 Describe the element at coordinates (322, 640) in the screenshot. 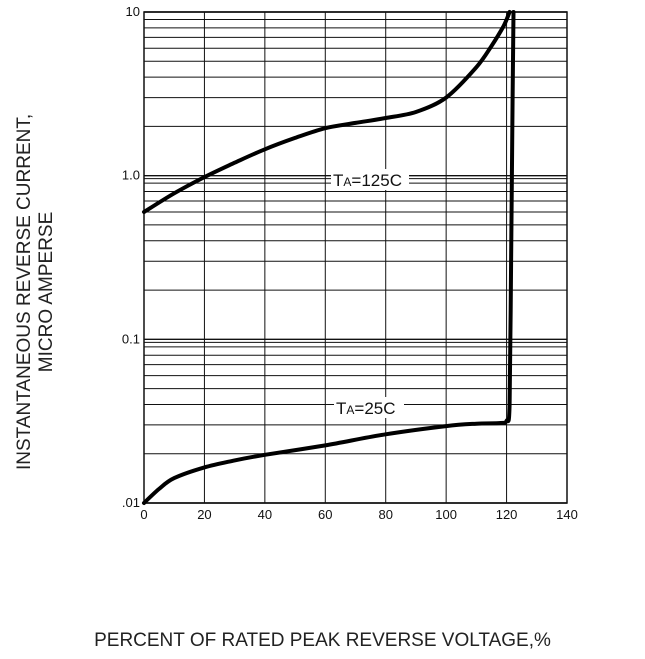

I see `x-axis-label: PERCENT OF RATED PEAK REVERSE VOLTAGE,%` at that location.